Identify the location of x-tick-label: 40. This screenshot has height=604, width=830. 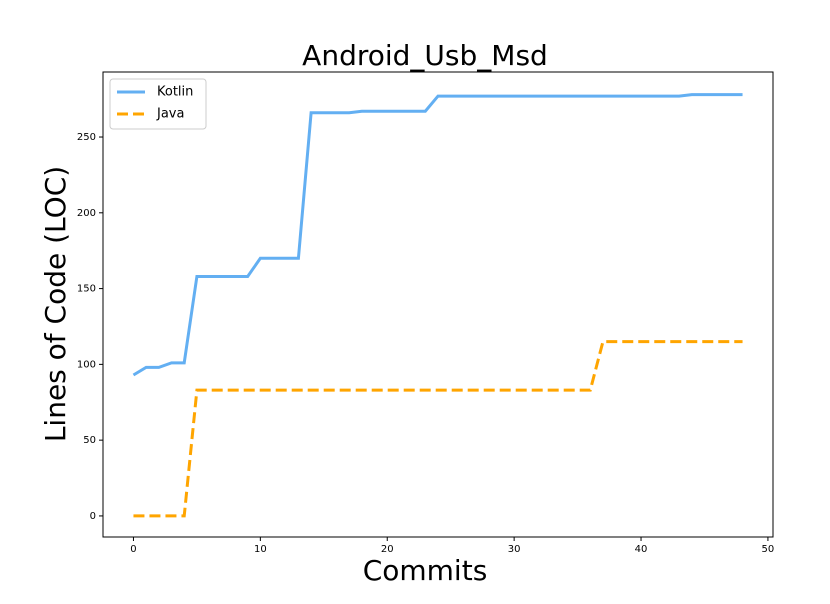
(641, 549).